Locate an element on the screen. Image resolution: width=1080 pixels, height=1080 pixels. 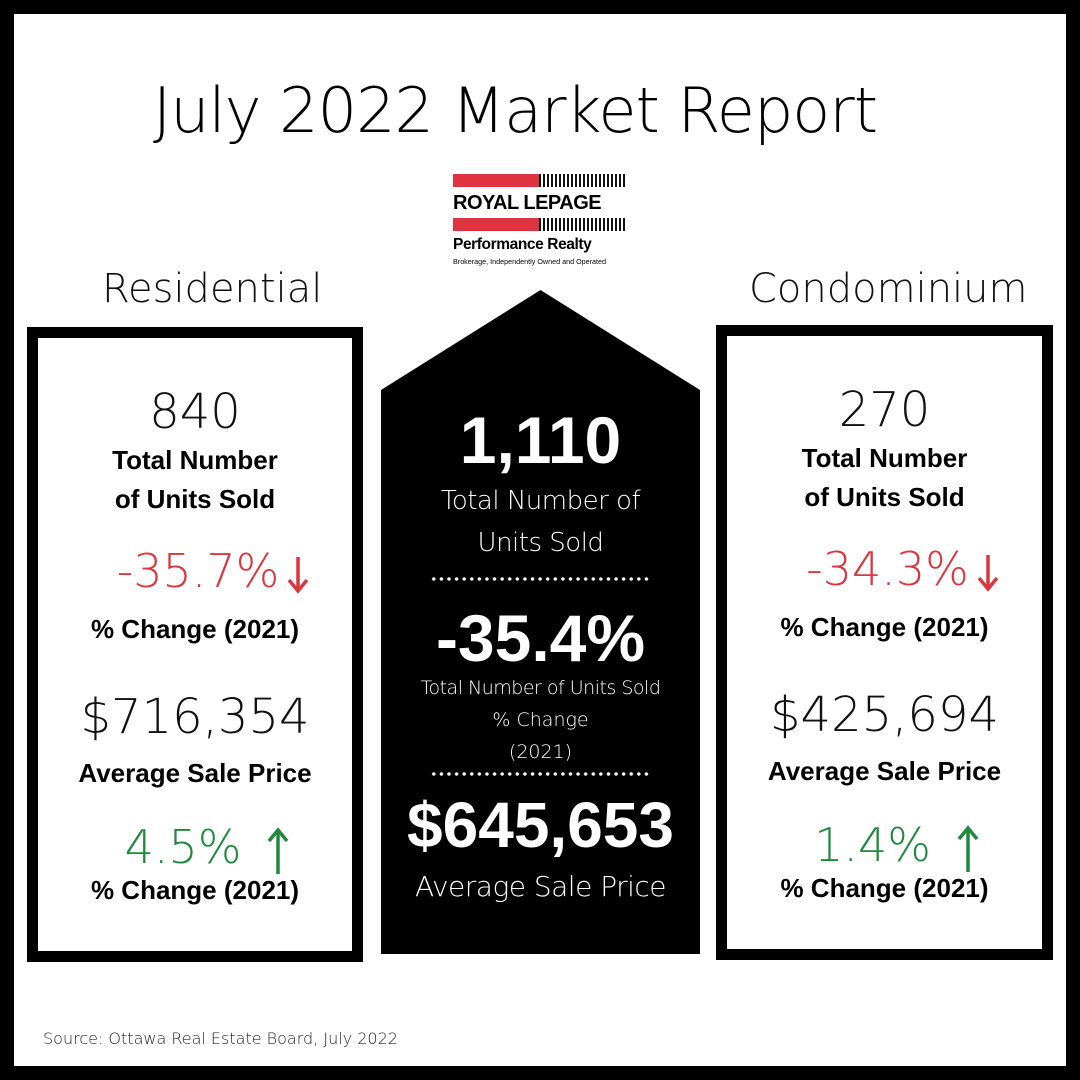
residential-units-change-row: -35.7% is located at coordinates (195, 571).